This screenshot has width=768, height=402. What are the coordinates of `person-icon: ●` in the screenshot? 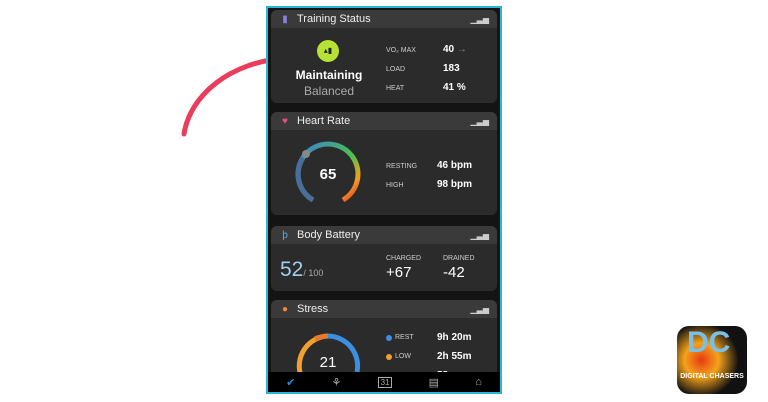 It's located at (285, 309).